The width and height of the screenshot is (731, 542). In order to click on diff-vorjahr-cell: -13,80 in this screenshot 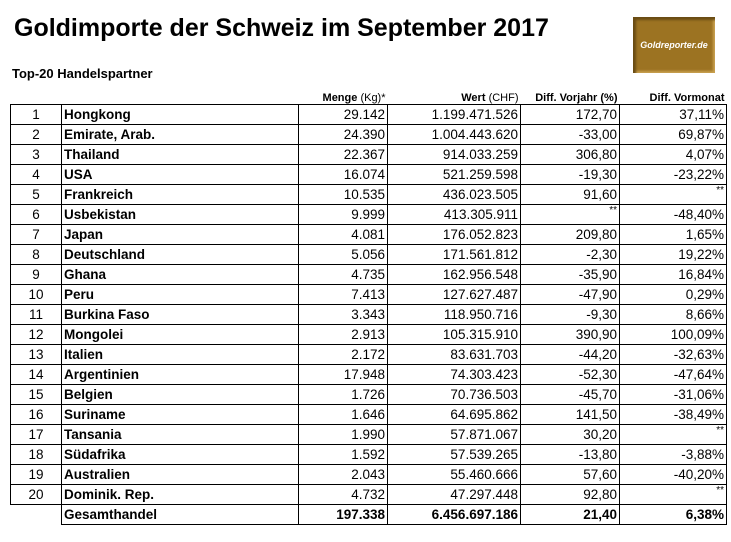, I will do `click(570, 454)`.